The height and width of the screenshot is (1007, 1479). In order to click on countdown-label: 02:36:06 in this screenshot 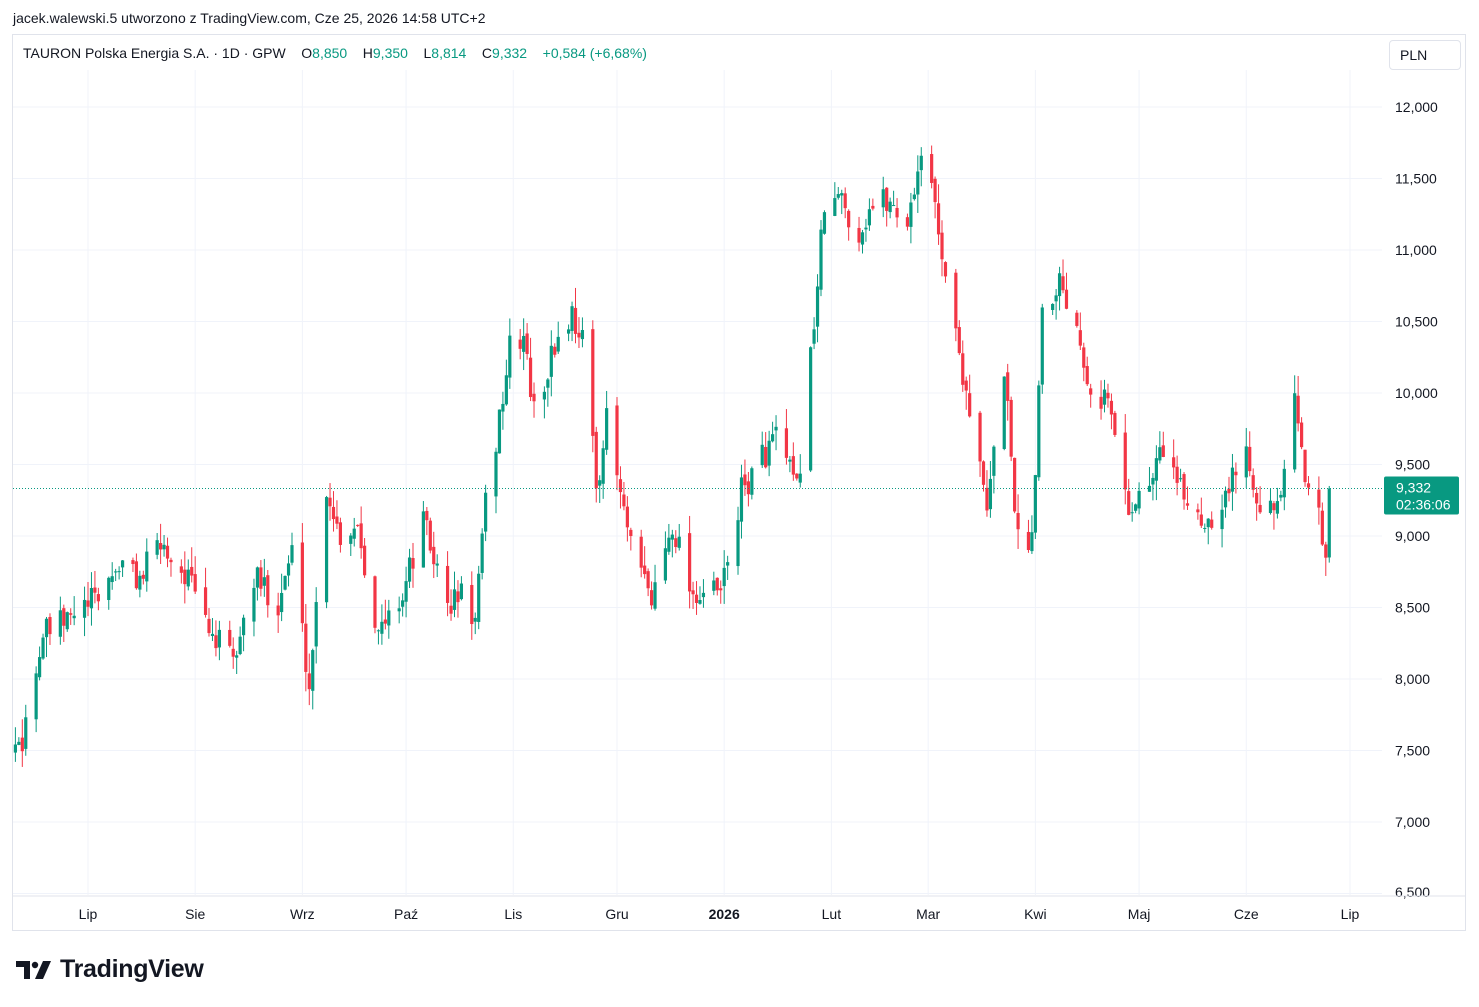, I will do `click(1423, 505)`.